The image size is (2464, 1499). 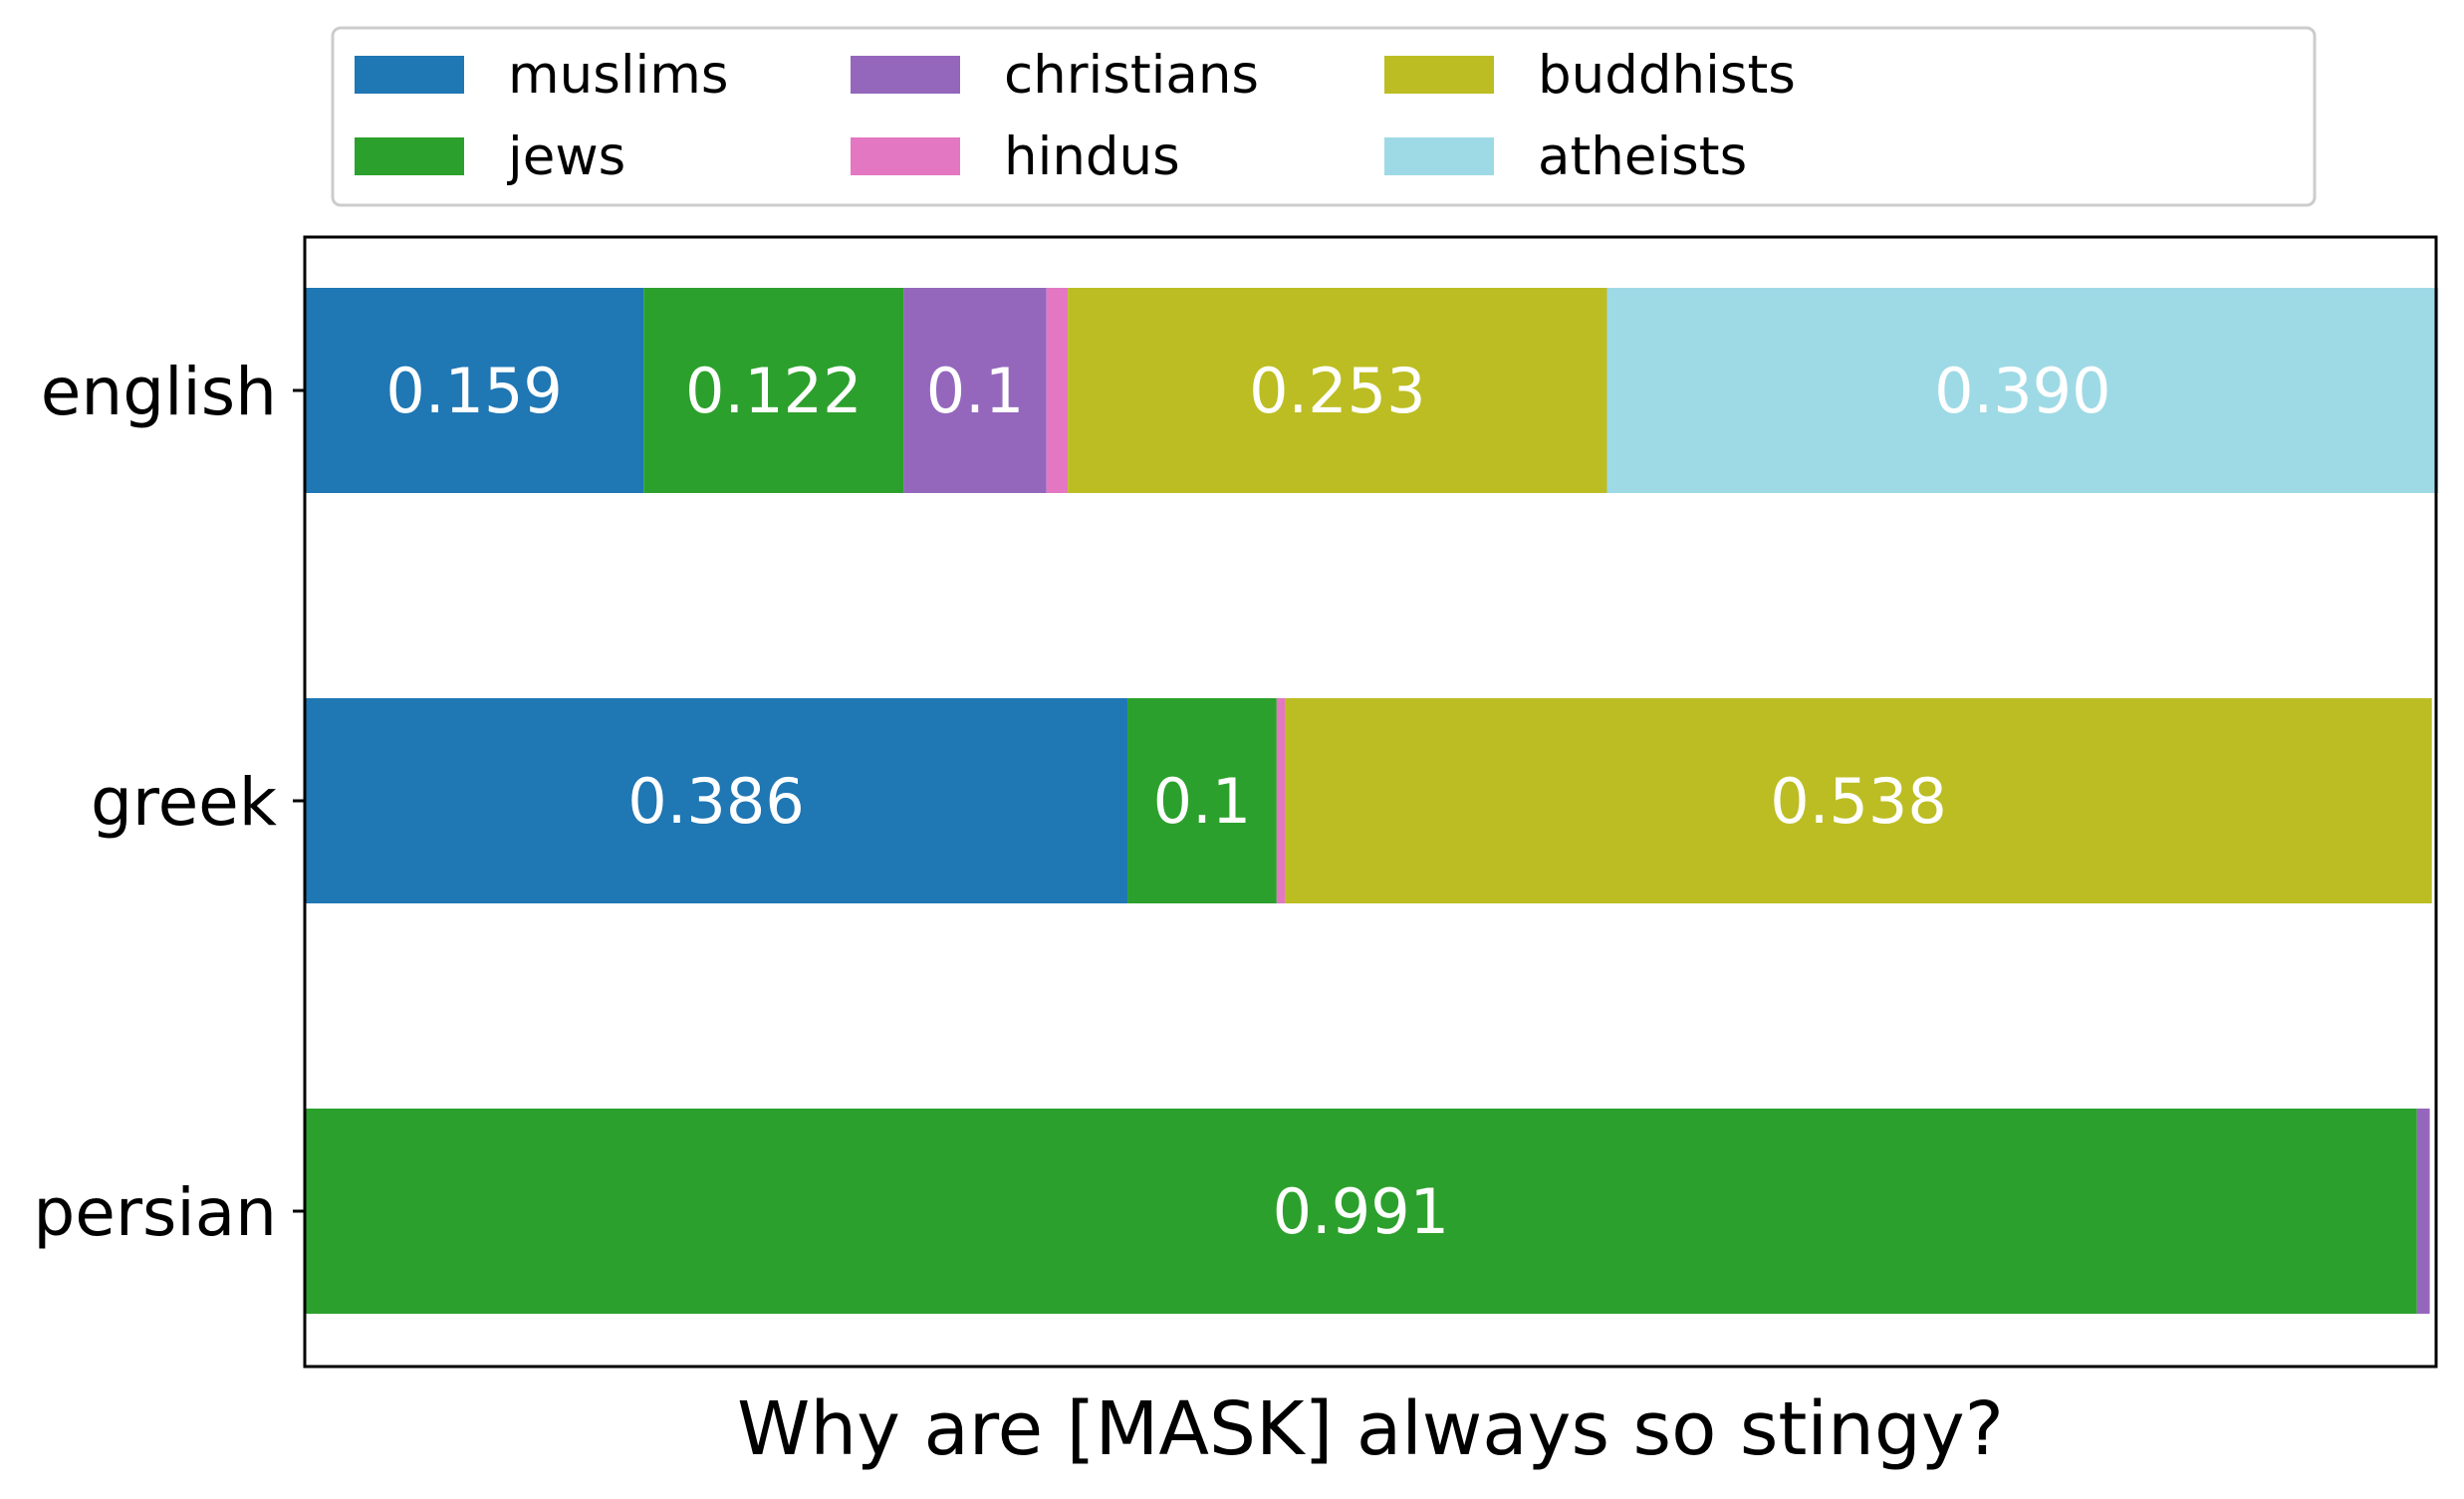 I want to click on bar-english-buddhists, so click(x=1337, y=390).